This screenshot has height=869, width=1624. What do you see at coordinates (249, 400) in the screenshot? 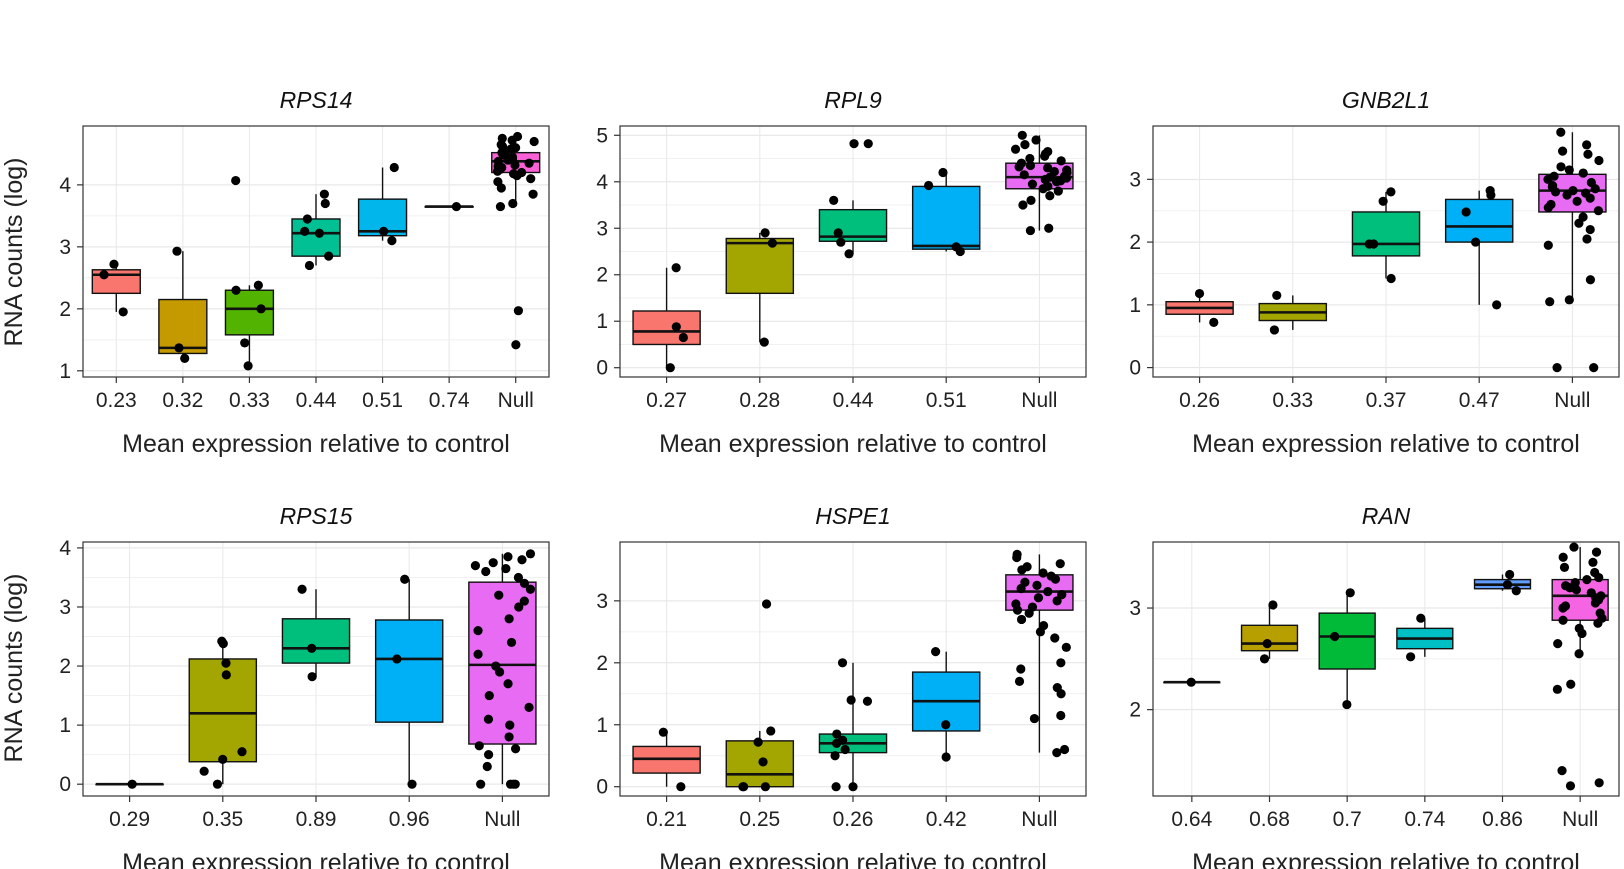
I see `x-tick-label: 0.33` at bounding box center [249, 400].